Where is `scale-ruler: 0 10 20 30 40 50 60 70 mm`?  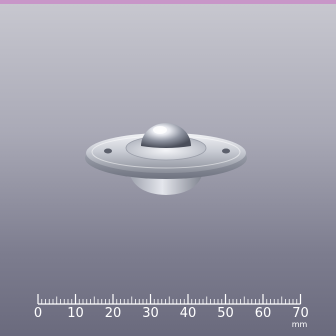 scale-ruler: 0 10 20 30 40 50 60 70 mm is located at coordinates (173, 309).